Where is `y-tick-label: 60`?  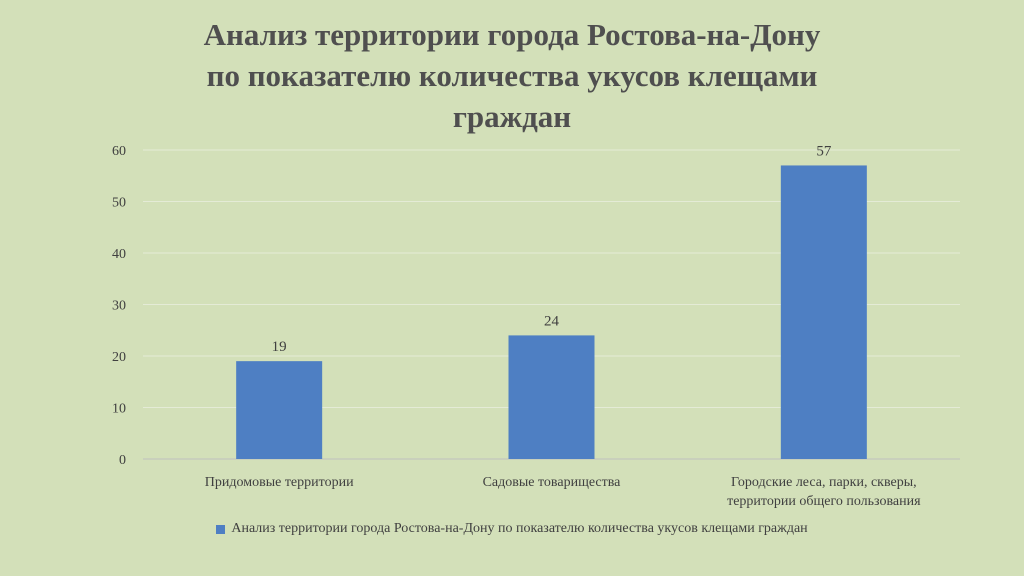
y-tick-label: 60 is located at coordinates (119, 151).